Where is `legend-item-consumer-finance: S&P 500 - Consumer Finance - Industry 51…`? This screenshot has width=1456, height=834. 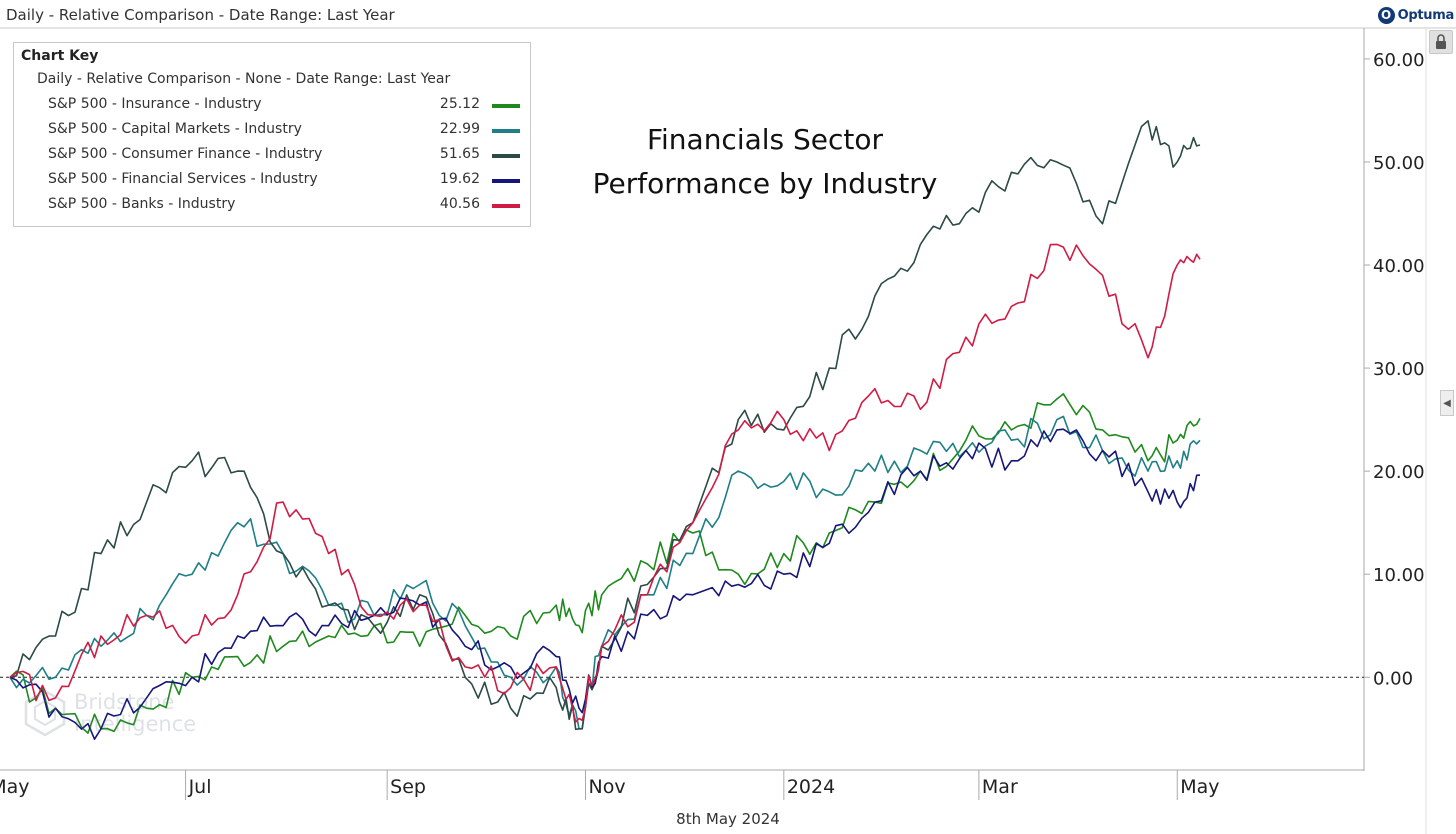
legend-item-consumer-finance: S&P 500 - Consumer Finance - Industry 51… is located at coordinates (272, 156).